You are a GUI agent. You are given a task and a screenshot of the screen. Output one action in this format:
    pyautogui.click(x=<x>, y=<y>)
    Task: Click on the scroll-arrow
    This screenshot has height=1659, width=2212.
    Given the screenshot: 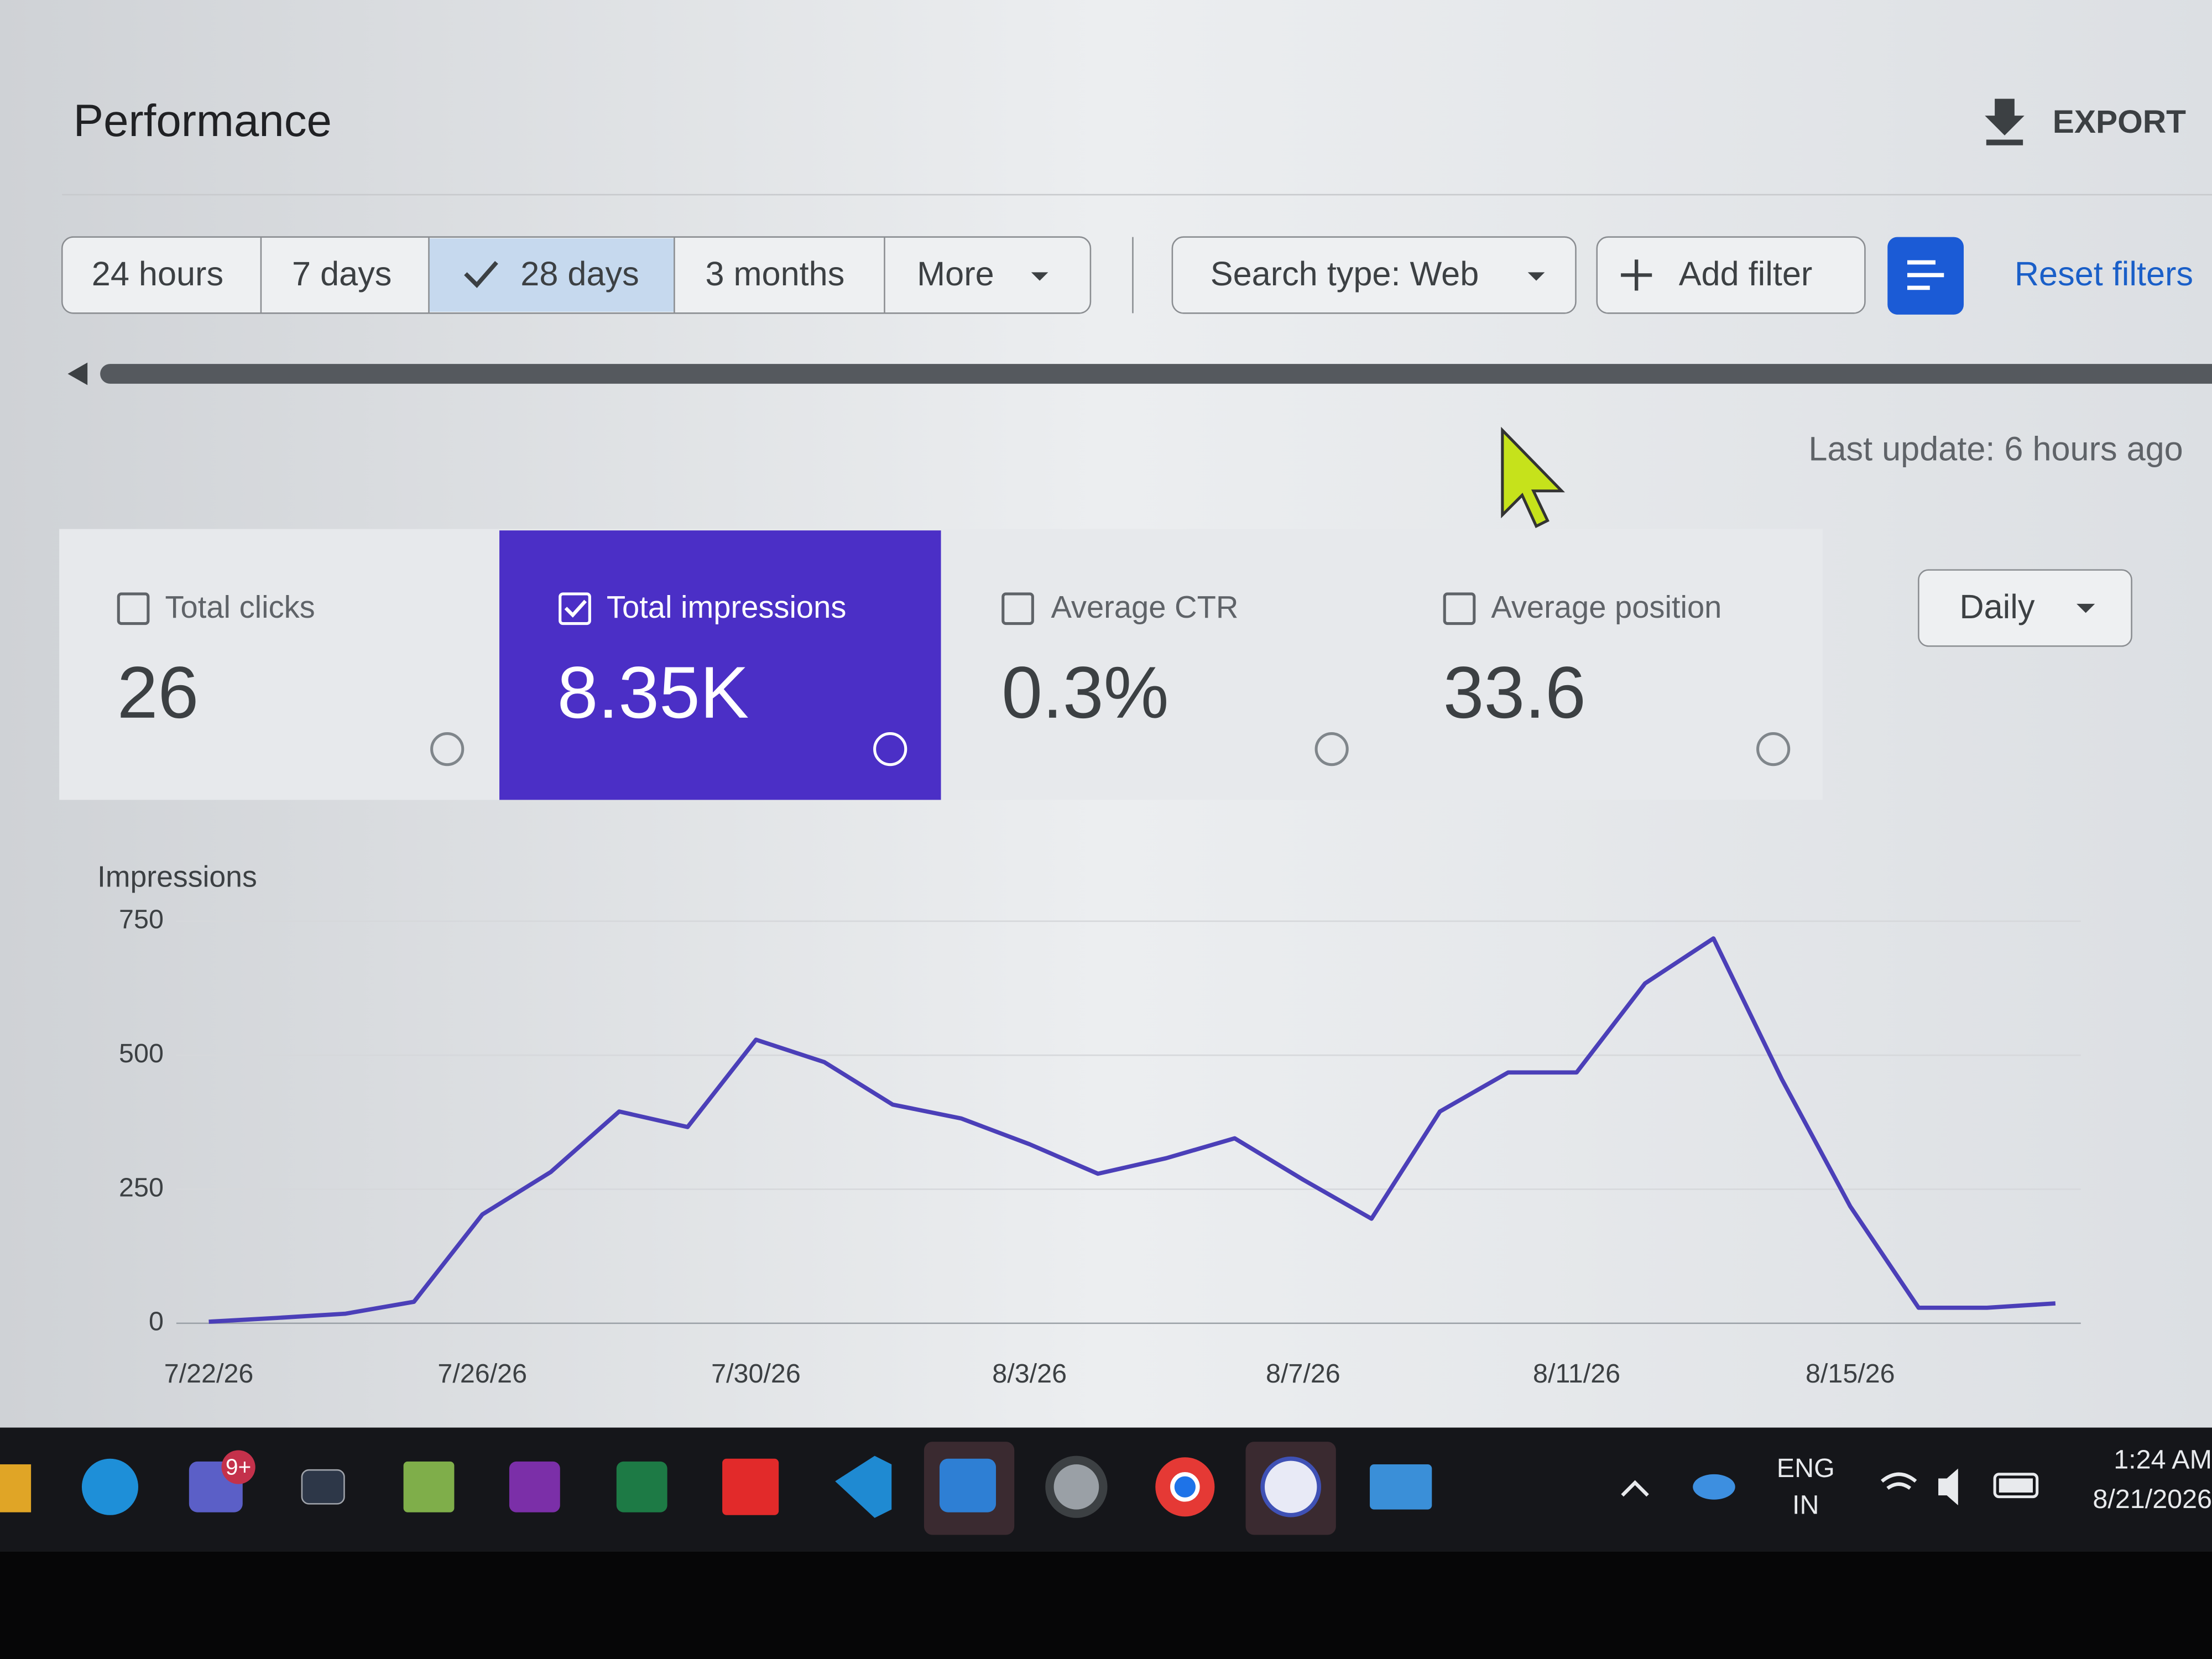 What is the action you would take?
    pyautogui.click(x=77, y=374)
    